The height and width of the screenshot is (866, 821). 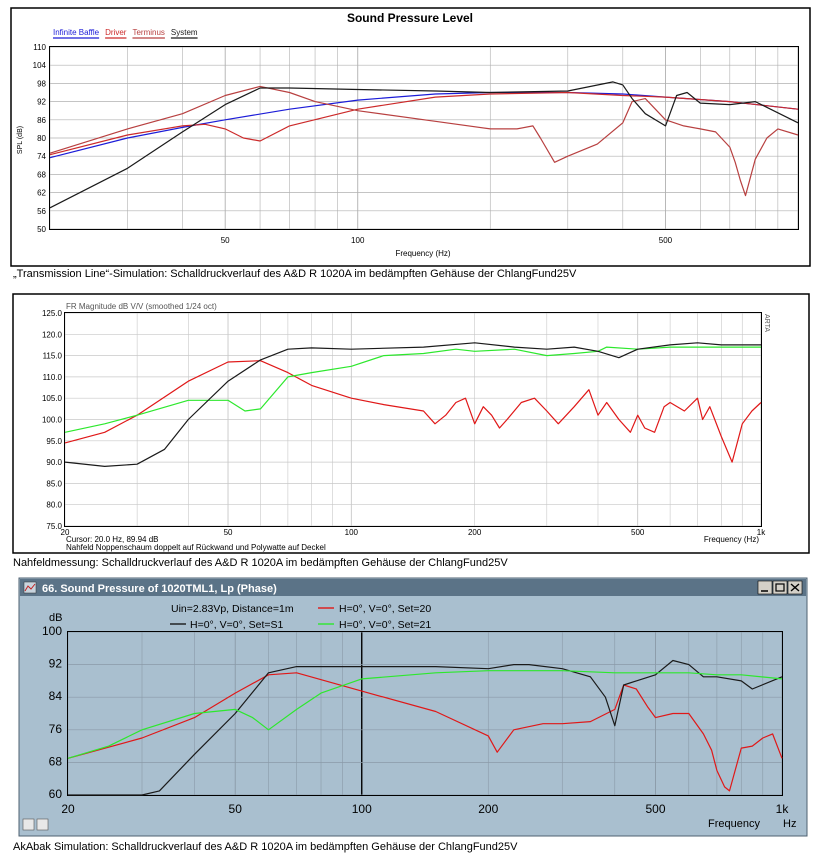 I want to click on y-tick-label: 95.0, so click(x=54, y=441).